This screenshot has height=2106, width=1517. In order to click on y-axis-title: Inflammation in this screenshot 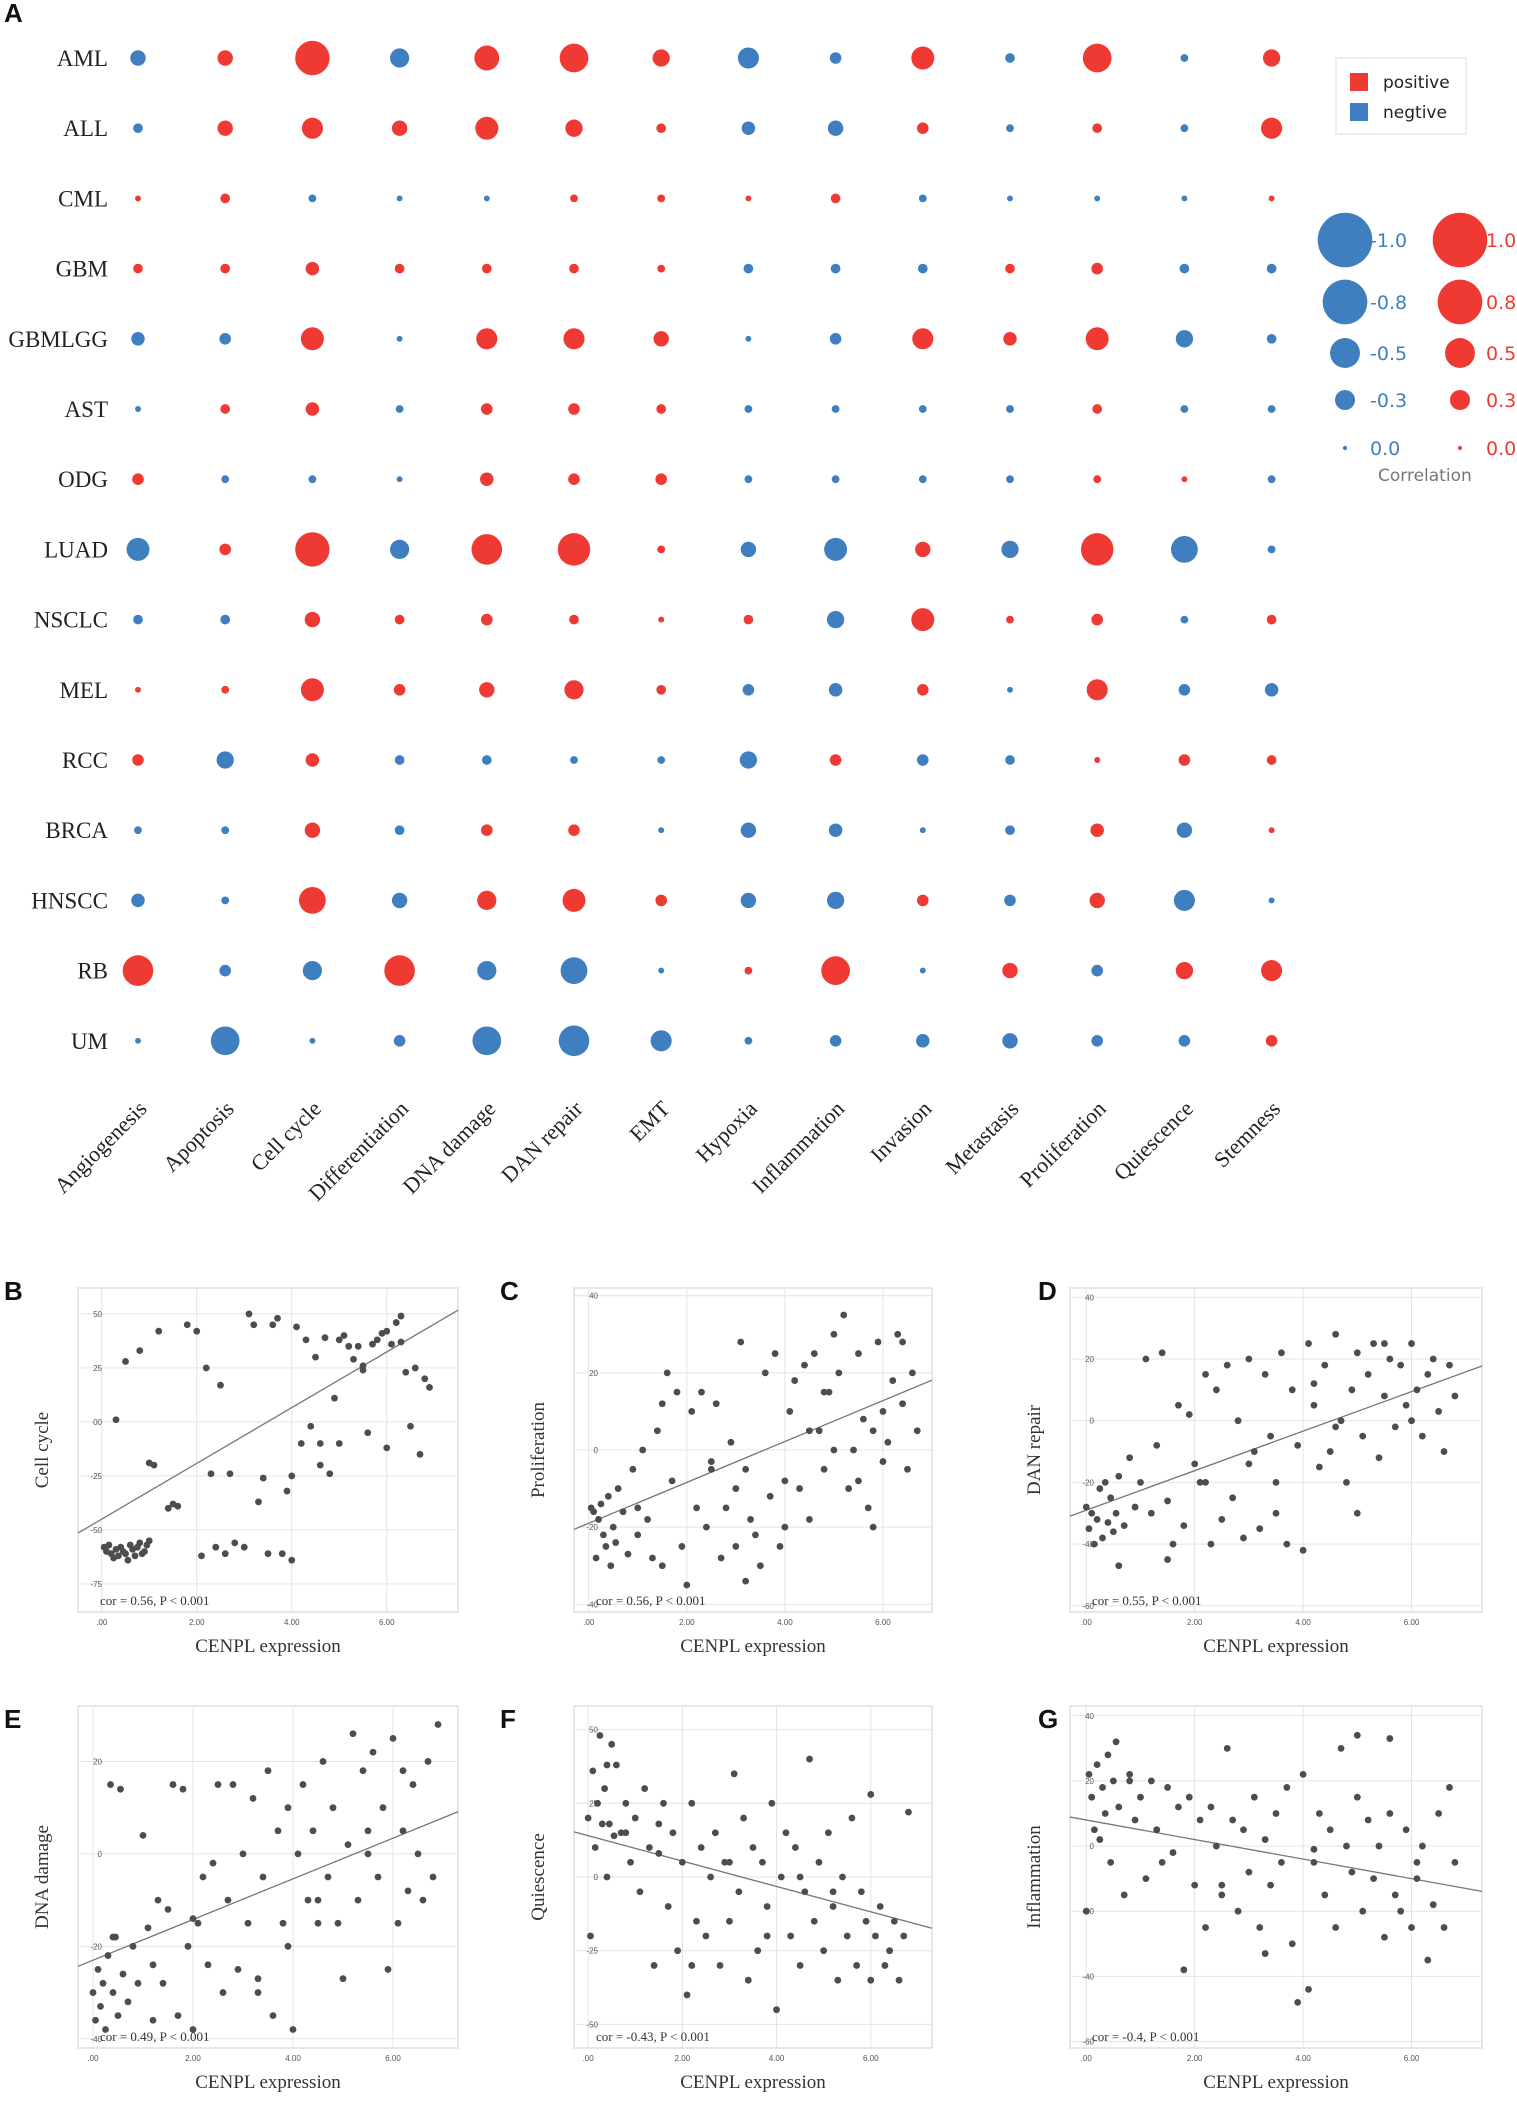, I will do `click(1034, 1877)`.